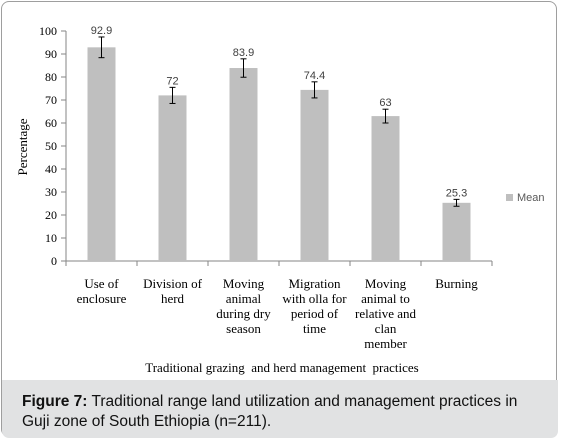 The height and width of the screenshot is (442, 562). What do you see at coordinates (54, 261) in the screenshot?
I see `y-tick-label: 0` at bounding box center [54, 261].